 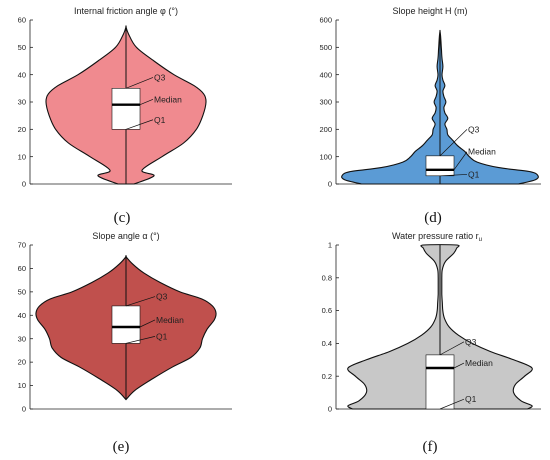 What do you see at coordinates (327, 310) in the screenshot?
I see `y-tick-label: 0.6` at bounding box center [327, 310].